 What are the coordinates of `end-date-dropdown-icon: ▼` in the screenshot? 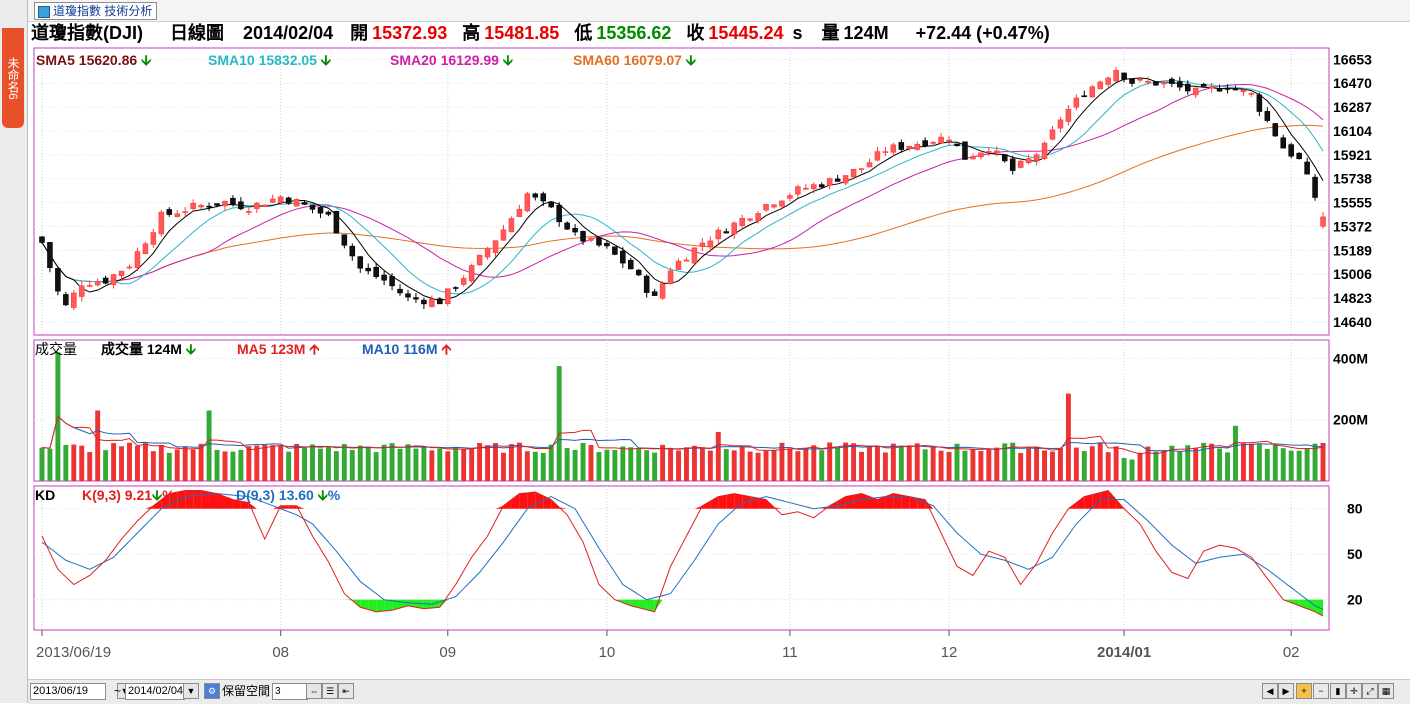 It's located at (191, 691).